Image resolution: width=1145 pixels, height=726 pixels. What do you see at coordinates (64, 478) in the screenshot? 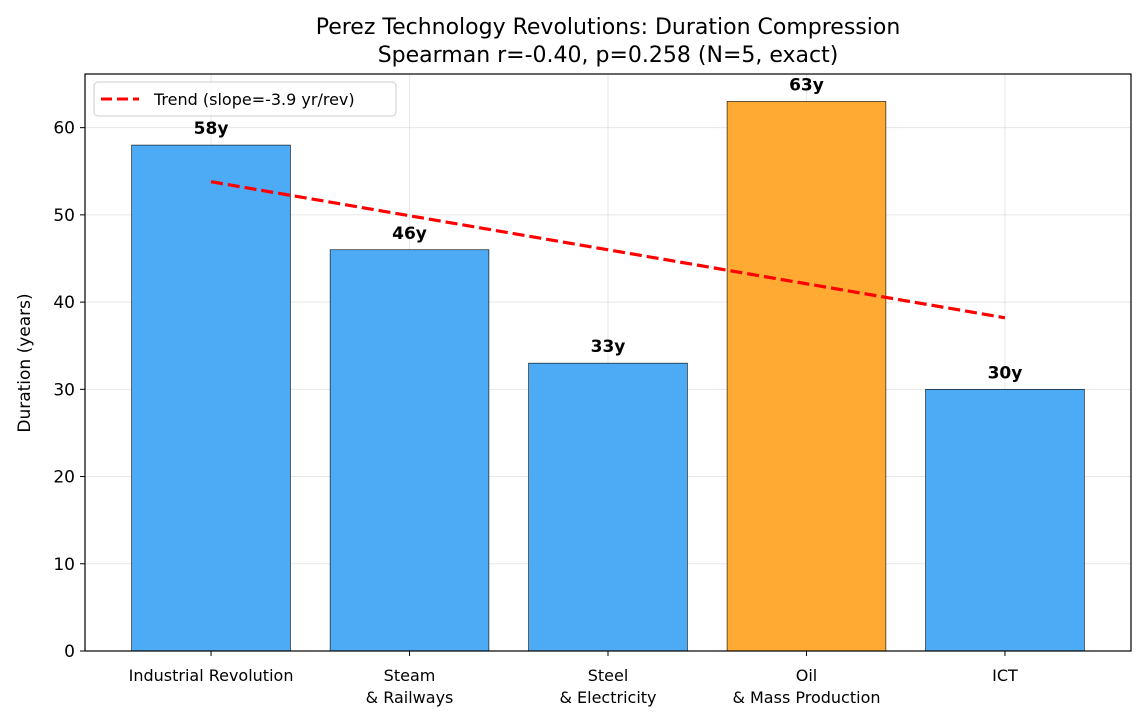
I see `y-tick-label: 20` at bounding box center [64, 478].